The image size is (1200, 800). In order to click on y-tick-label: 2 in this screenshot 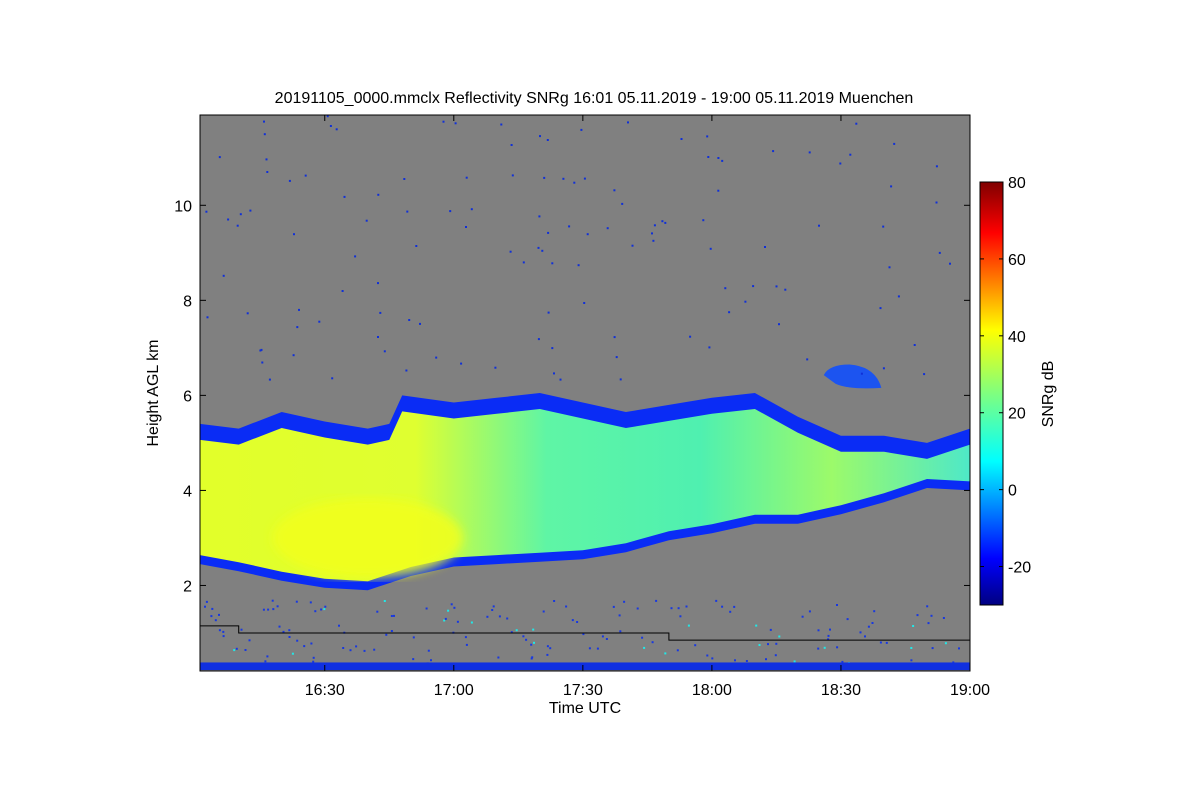, I will do `click(187, 586)`.